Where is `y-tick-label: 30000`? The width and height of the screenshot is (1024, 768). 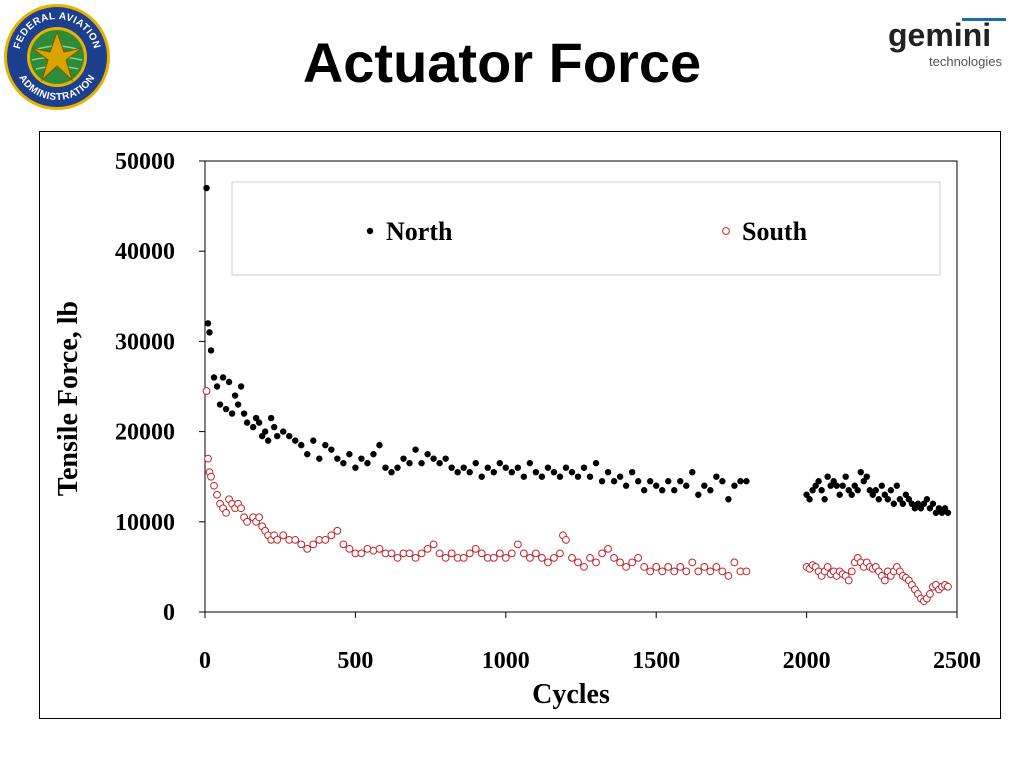
y-tick-label: 30000 is located at coordinates (145, 342).